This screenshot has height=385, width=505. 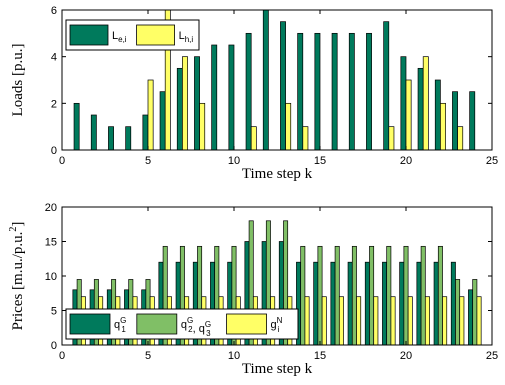 What do you see at coordinates (200, 295) in the screenshot?
I see `prices-bar-s2-k8` at bounding box center [200, 295].